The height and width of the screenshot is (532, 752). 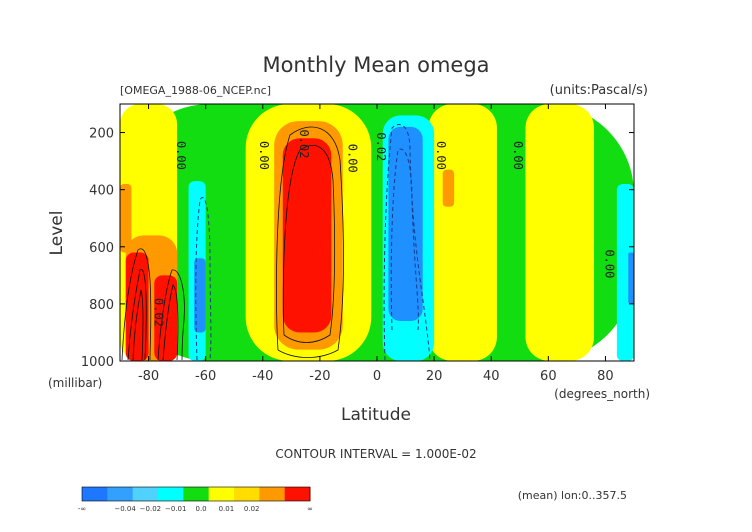 What do you see at coordinates (491, 376) in the screenshot?
I see `x-tick-label: 40` at bounding box center [491, 376].